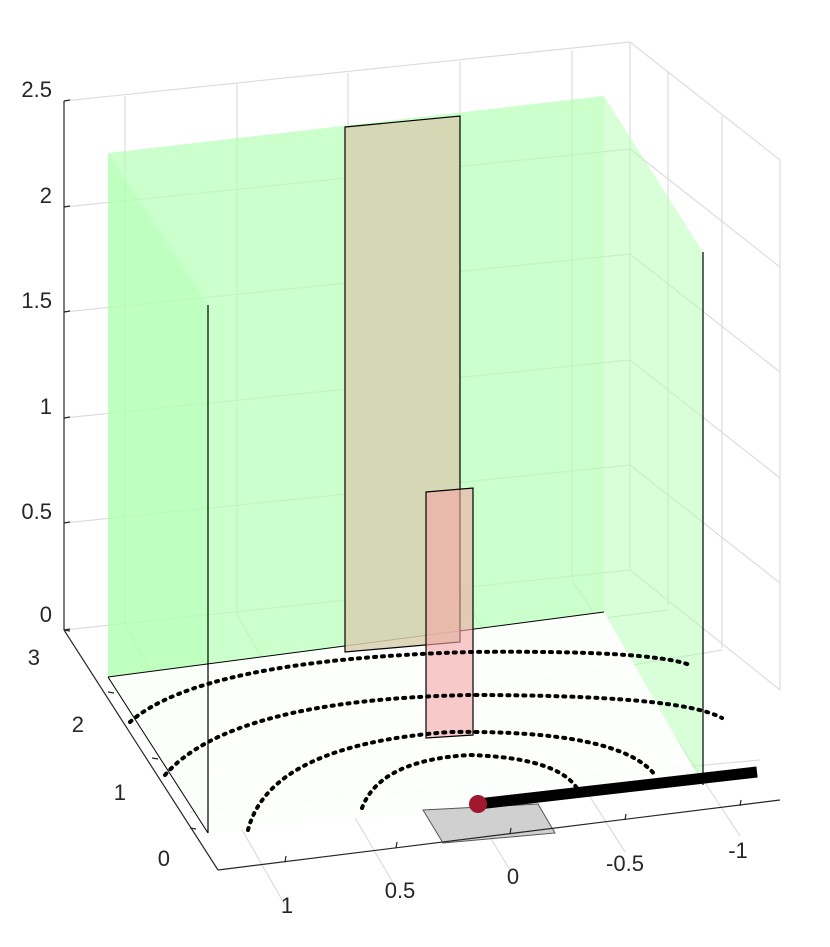 Image resolution: width=830 pixels, height=947 pixels. Describe the element at coordinates (489, 823) in the screenshot. I see `floor-patch` at that location.